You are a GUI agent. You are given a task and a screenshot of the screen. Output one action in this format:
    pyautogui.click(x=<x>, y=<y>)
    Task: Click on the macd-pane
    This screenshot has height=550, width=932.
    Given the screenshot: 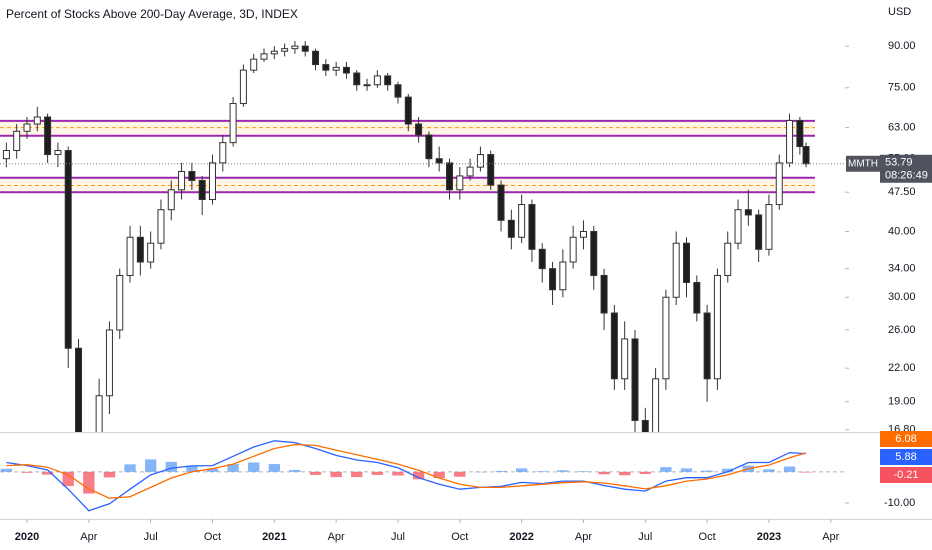 What is the action you would take?
    pyautogui.click(x=422, y=476)
    